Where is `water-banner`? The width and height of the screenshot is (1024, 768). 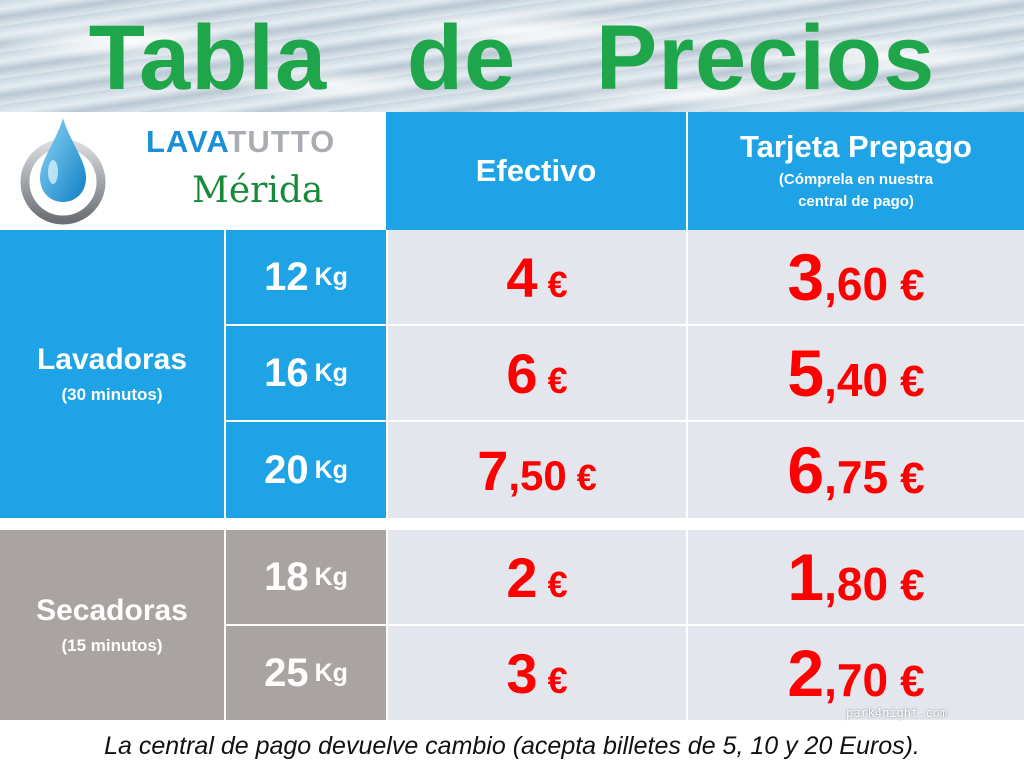 water-banner is located at coordinates (512, 56).